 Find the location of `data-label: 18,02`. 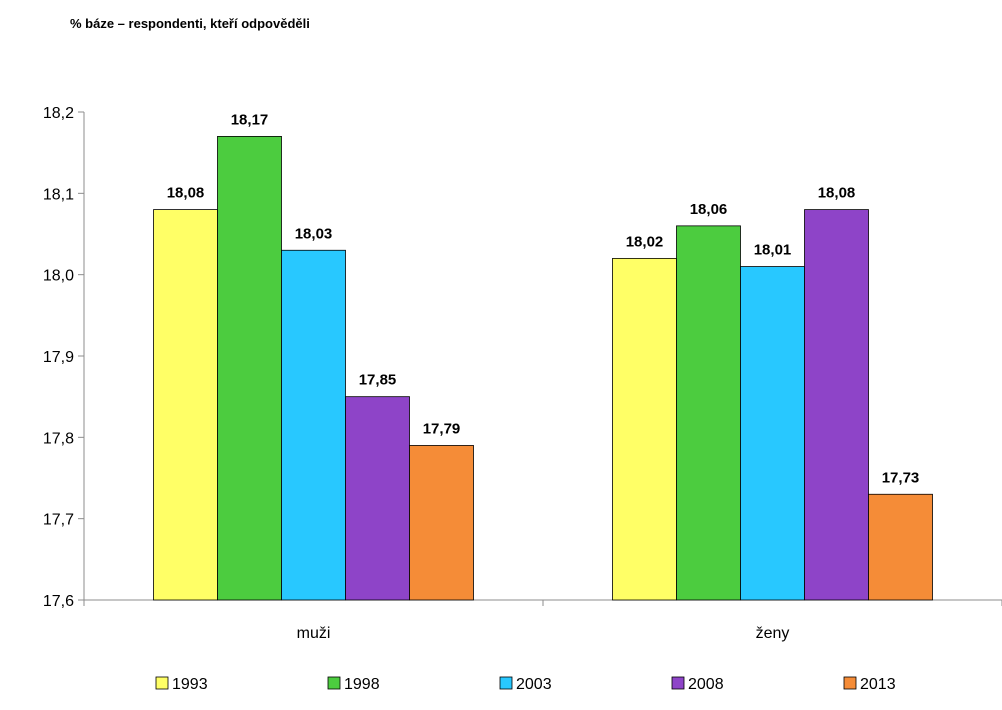

data-label: 18,02 is located at coordinates (645, 241).